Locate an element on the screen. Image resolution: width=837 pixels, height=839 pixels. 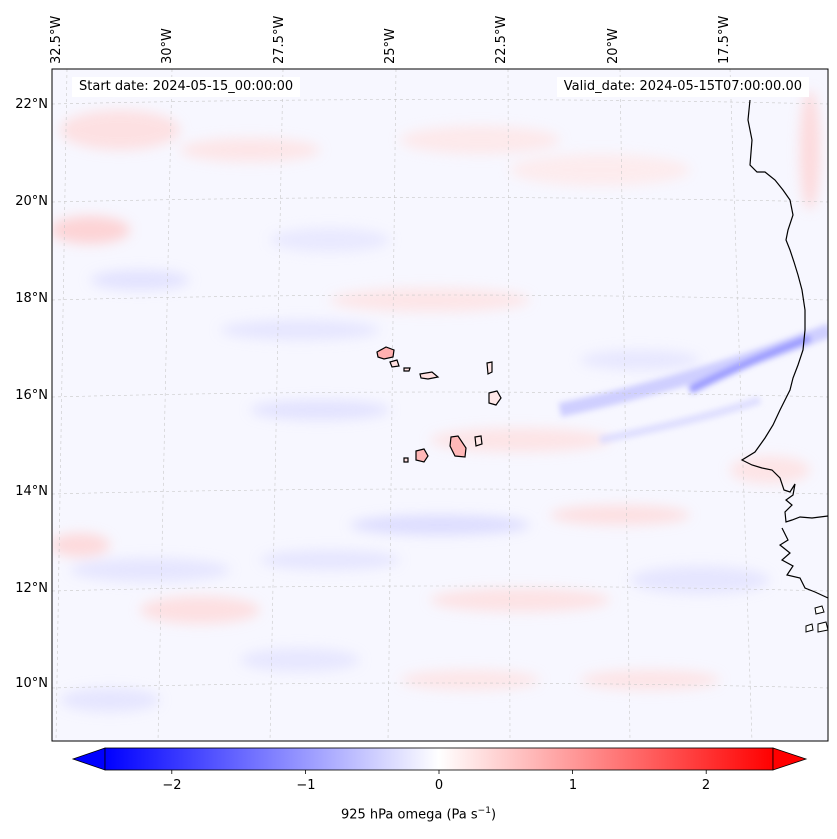
colorbar-tick-label: −2 is located at coordinates (172, 785).